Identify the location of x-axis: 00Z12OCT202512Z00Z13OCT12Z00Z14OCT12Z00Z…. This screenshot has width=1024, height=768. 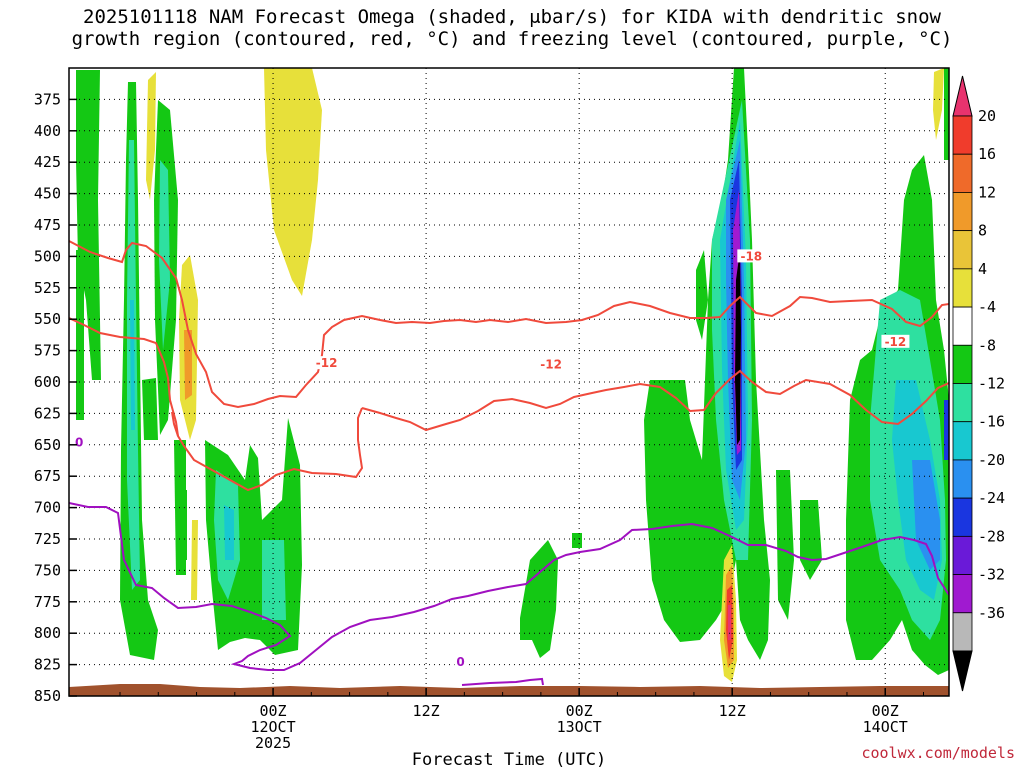
(521, 720).